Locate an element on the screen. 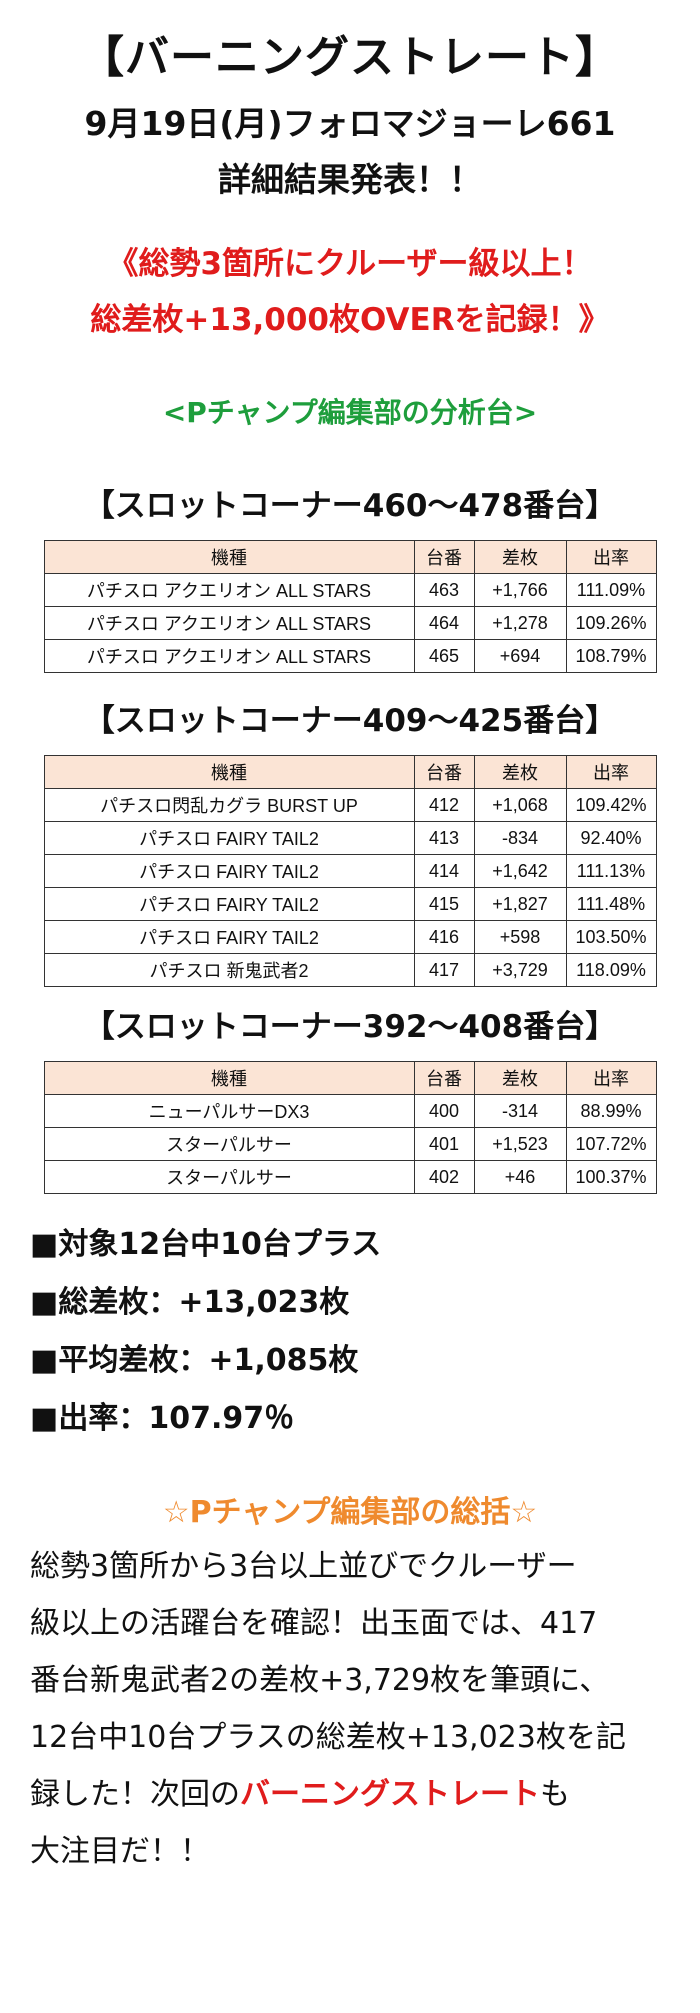 The width and height of the screenshot is (700, 2013). stat-payout-rate: ■出率：107.97％ is located at coordinates (162, 1418).